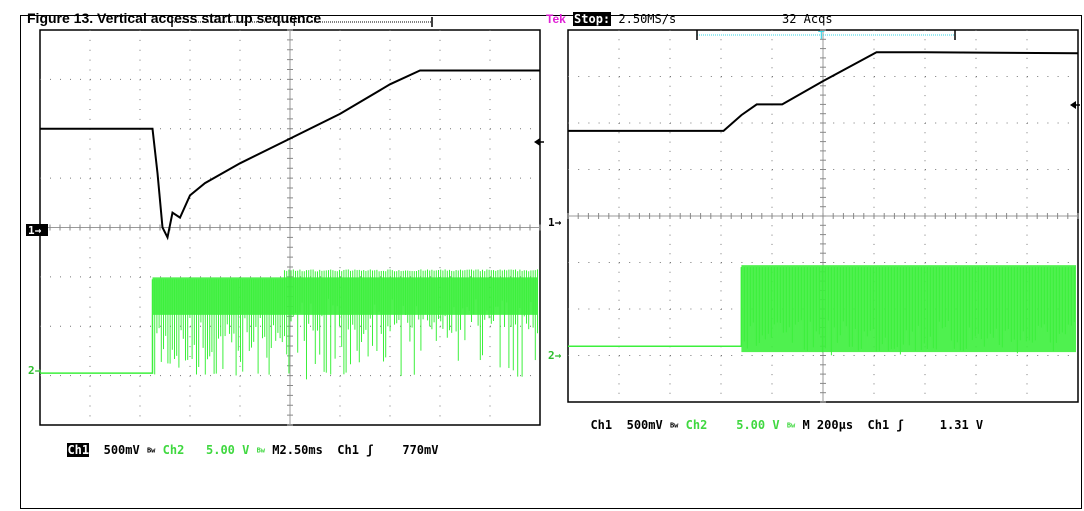 This screenshot has width=1084, height=511. What do you see at coordinates (961, 425) in the screenshot?
I see `right-trig-level: 1.31 V` at bounding box center [961, 425].